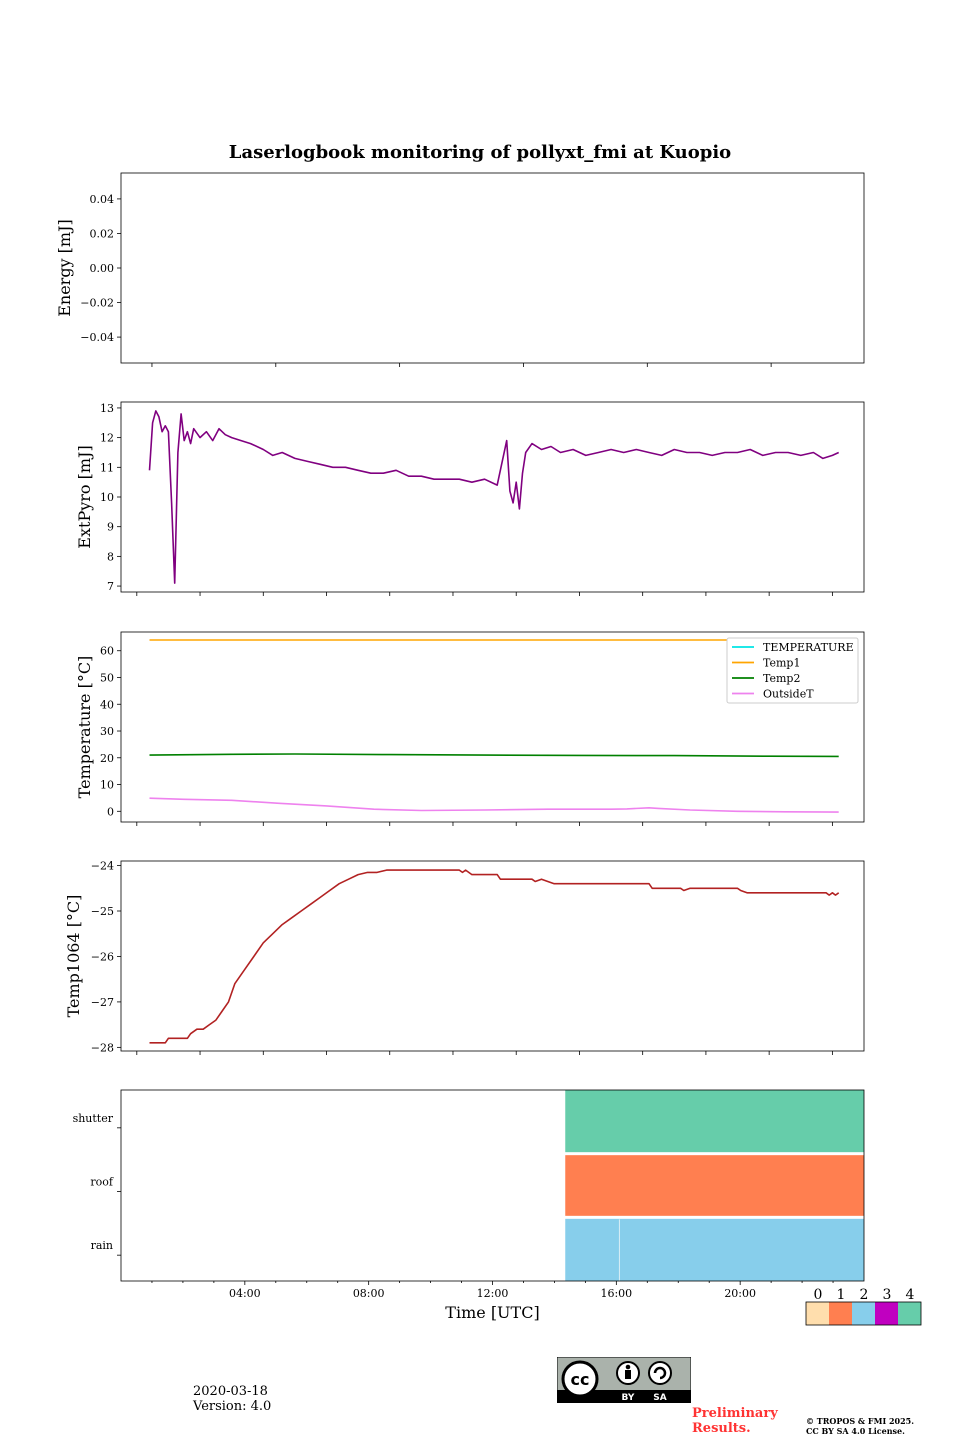  I want to click on series-line-temp2, so click(494, 755).